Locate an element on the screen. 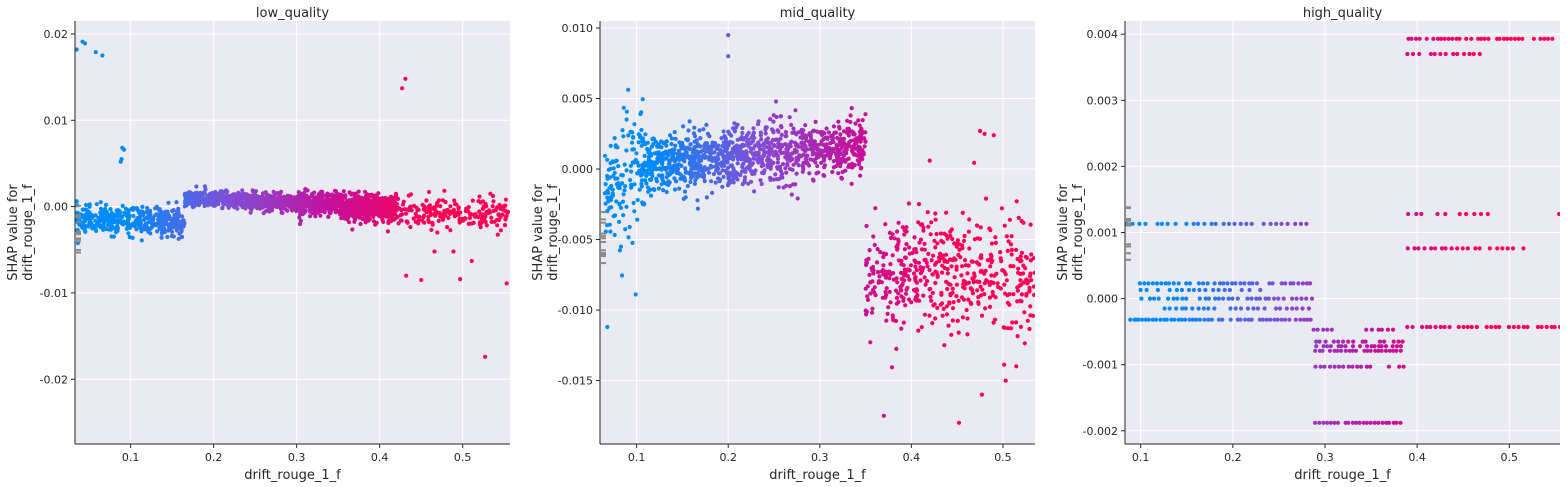 The image size is (1567, 487). y-tick-label: -0.010 is located at coordinates (575, 310).